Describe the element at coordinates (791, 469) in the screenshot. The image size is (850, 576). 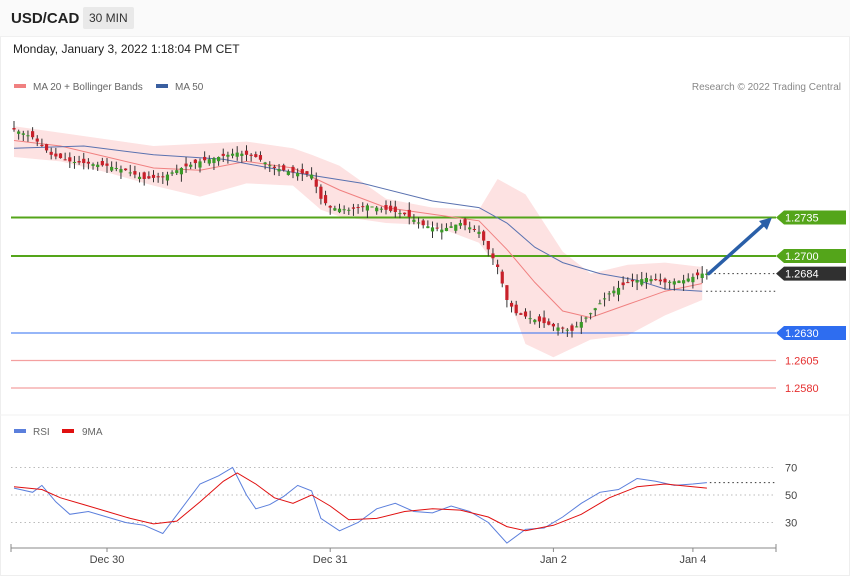
I see `rsi-tick-label: 70` at that location.